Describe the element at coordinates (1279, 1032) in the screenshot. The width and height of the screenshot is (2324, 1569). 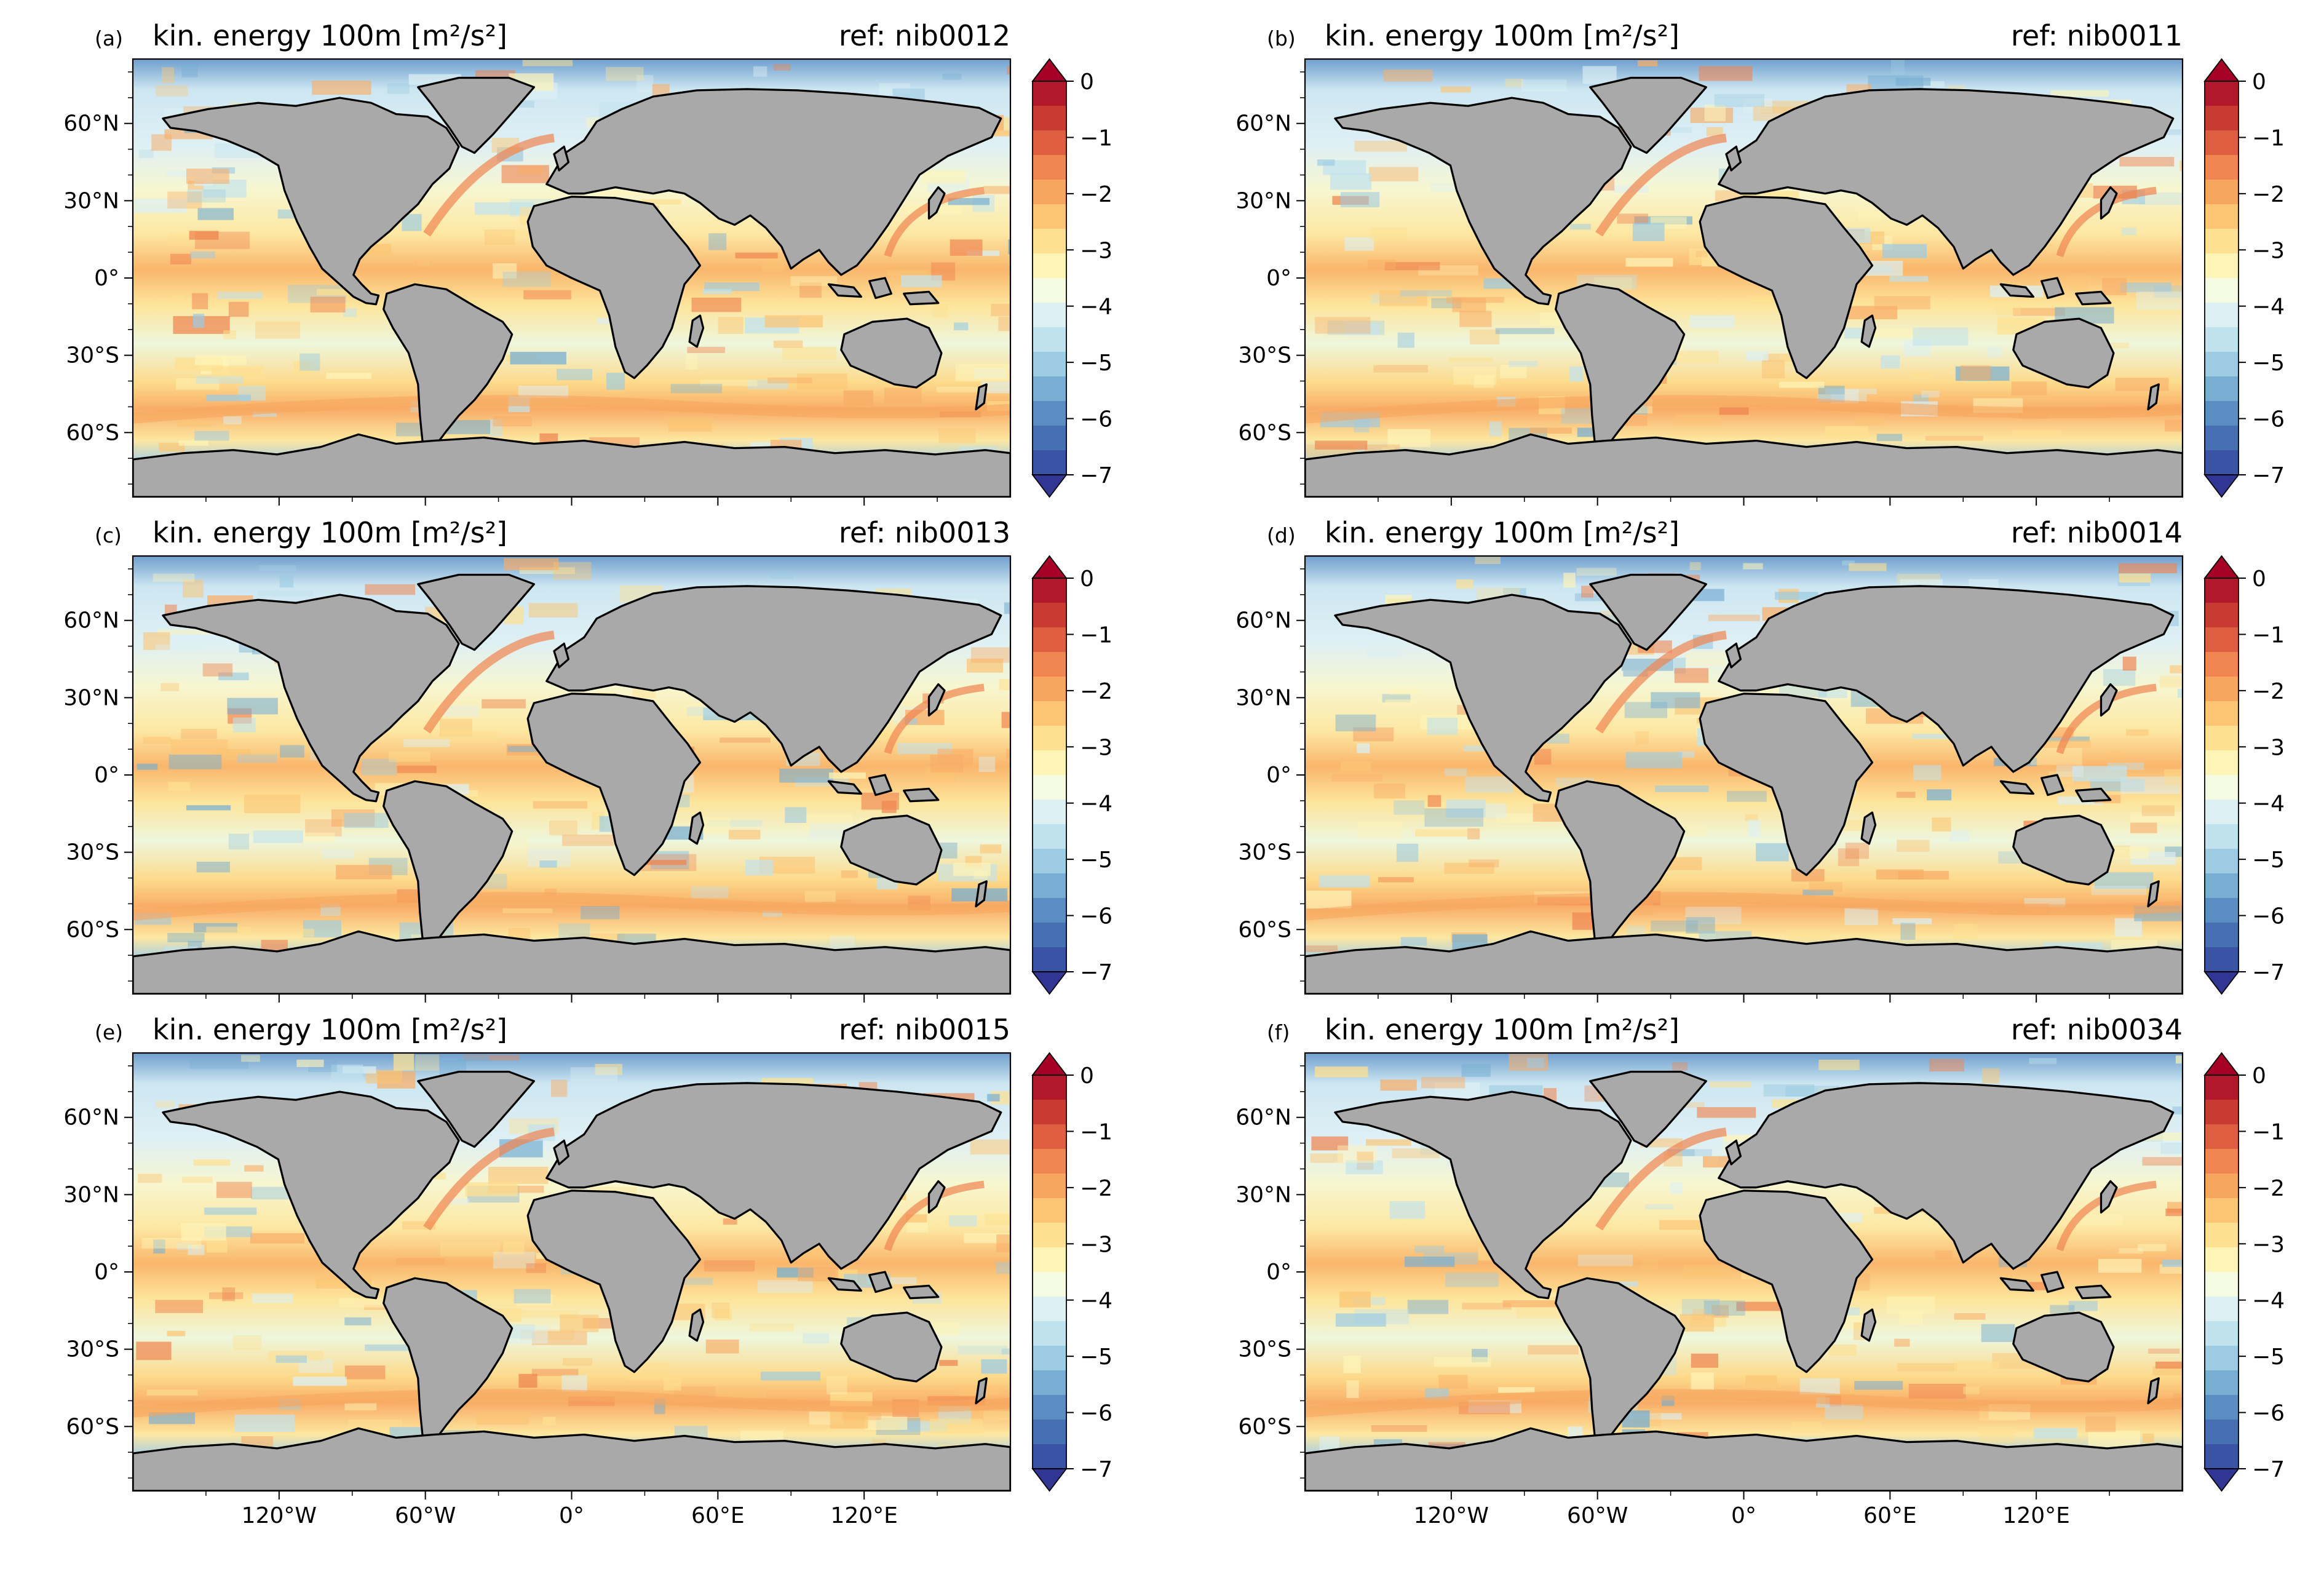
I see `panel-letter: (f)` at that location.